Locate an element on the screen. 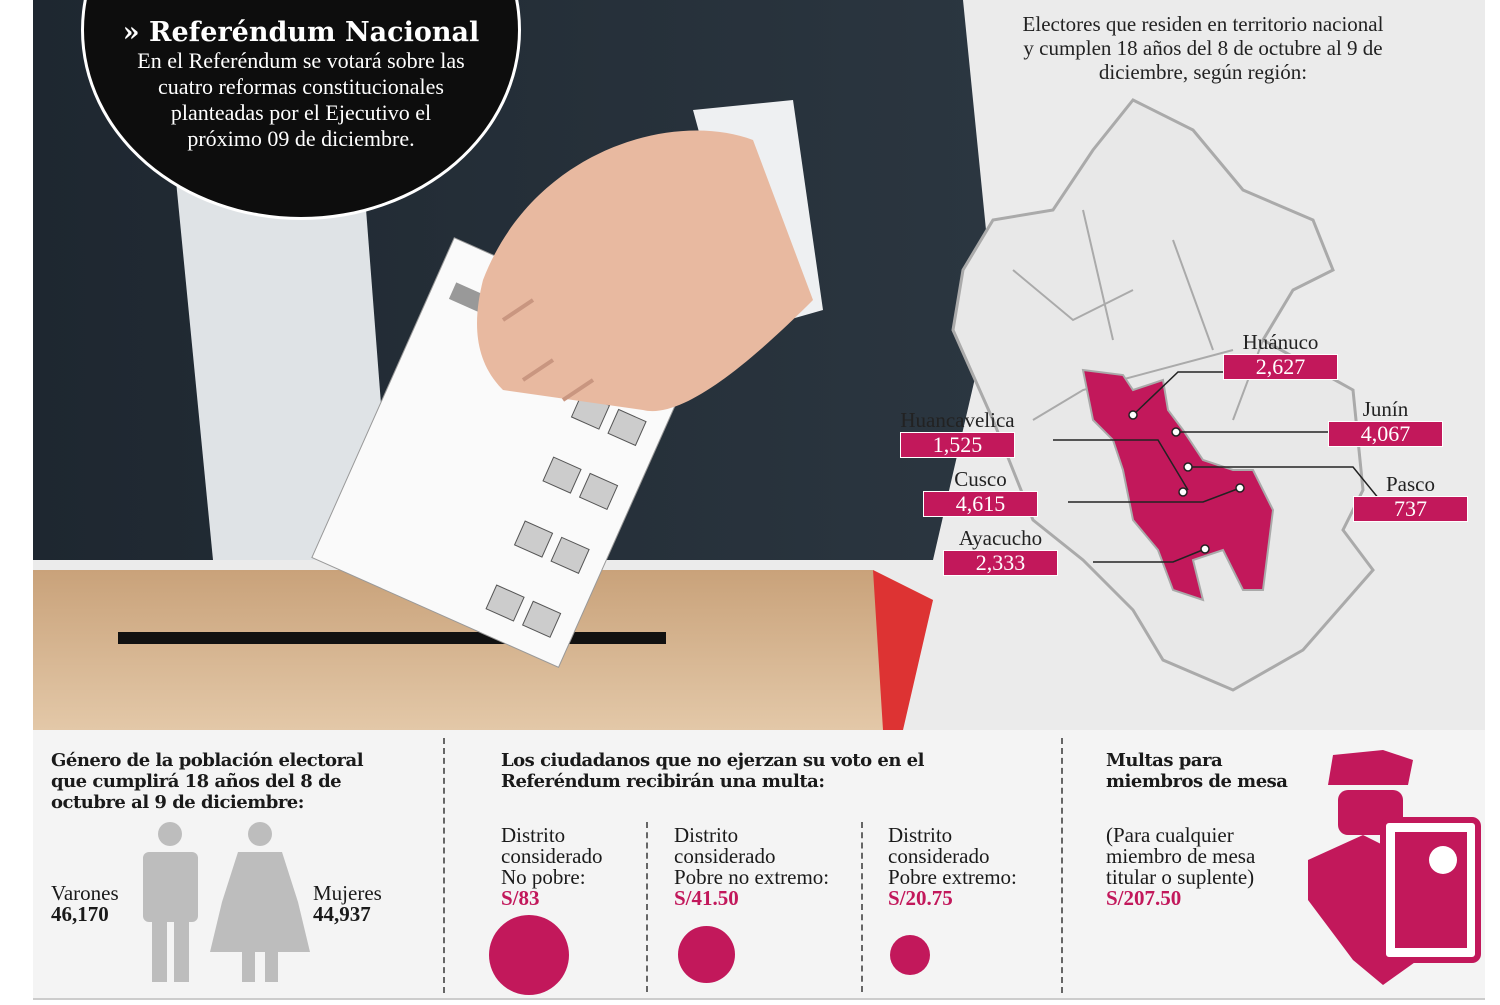 The height and width of the screenshot is (1005, 1500). map-label-pasco: Pasco 737 is located at coordinates (1410, 497).